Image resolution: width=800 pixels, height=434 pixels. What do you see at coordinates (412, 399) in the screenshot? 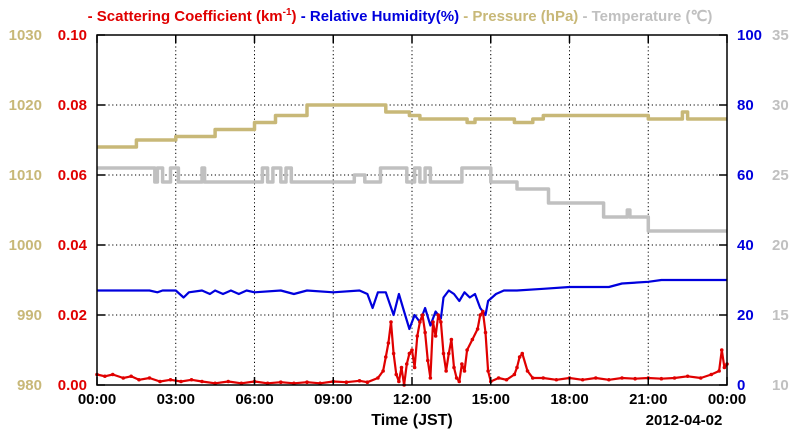
I see `x-tick-label: 12:00` at bounding box center [412, 399].